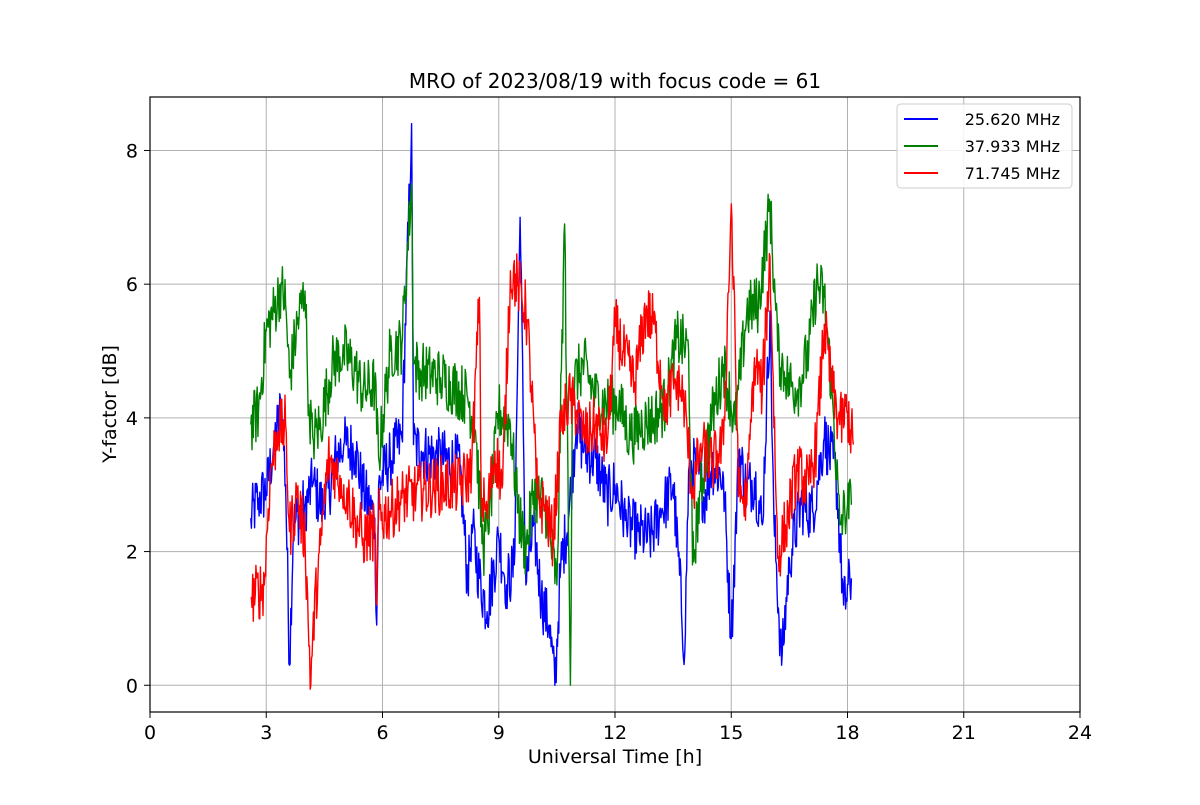 The width and height of the screenshot is (1200, 805). Describe the element at coordinates (132, 419) in the screenshot. I see `y-tick-label: 4` at that location.